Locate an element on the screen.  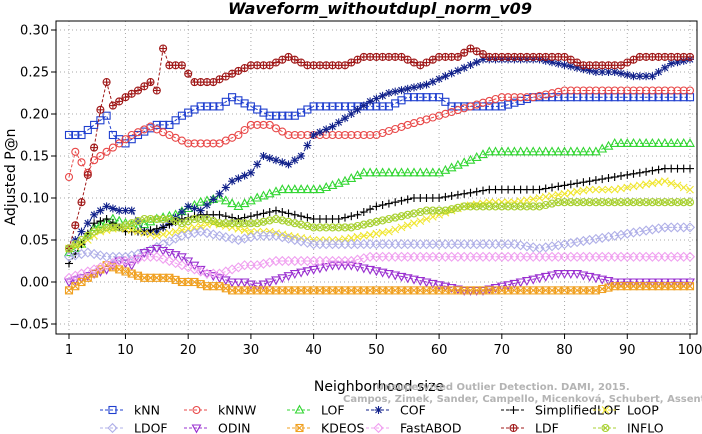
legend-marker-ldof is located at coordinates (112, 428).